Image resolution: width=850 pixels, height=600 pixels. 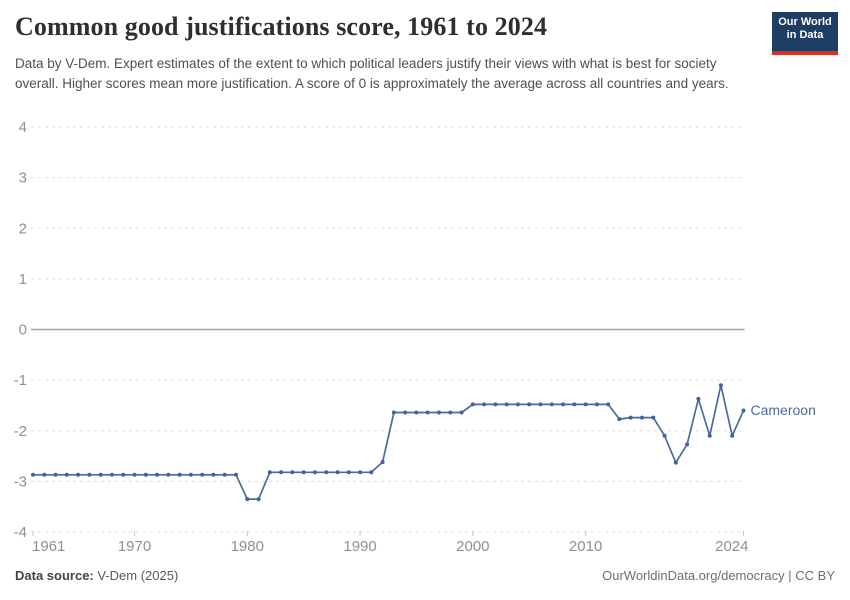 What do you see at coordinates (359, 546) in the screenshot?
I see `x-tick-label: 1990` at bounding box center [359, 546].